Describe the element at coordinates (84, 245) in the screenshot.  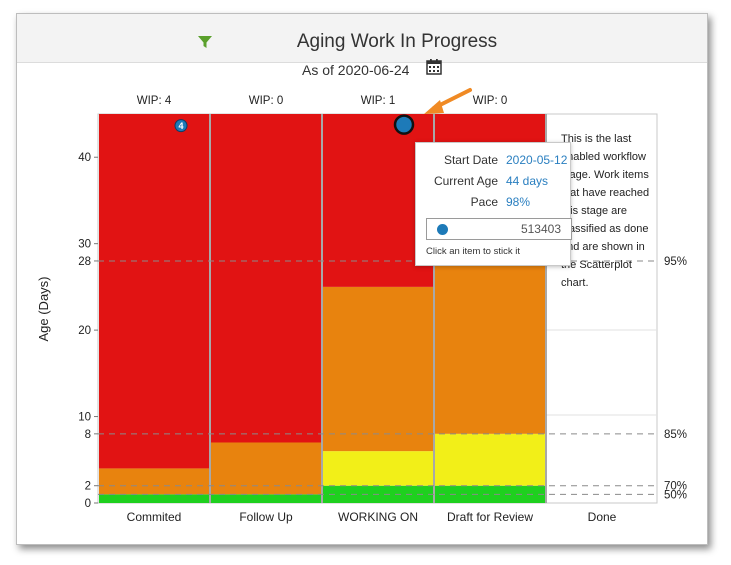
I see `y-tick-label-6: 30` at that location.